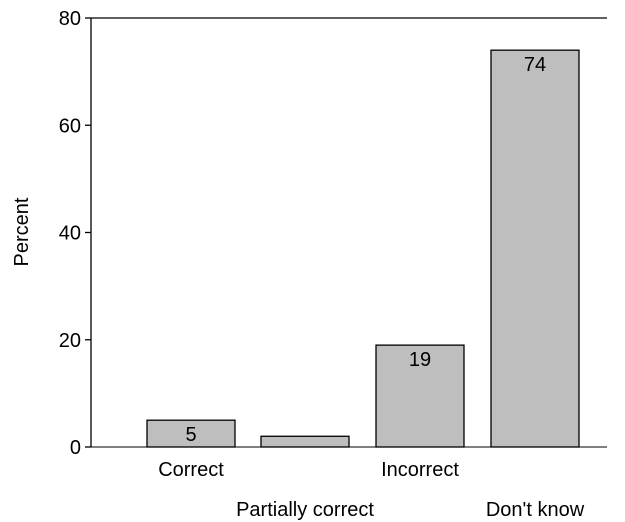  Describe the element at coordinates (70, 126) in the screenshot. I see `y-tick-label: 60` at that location.